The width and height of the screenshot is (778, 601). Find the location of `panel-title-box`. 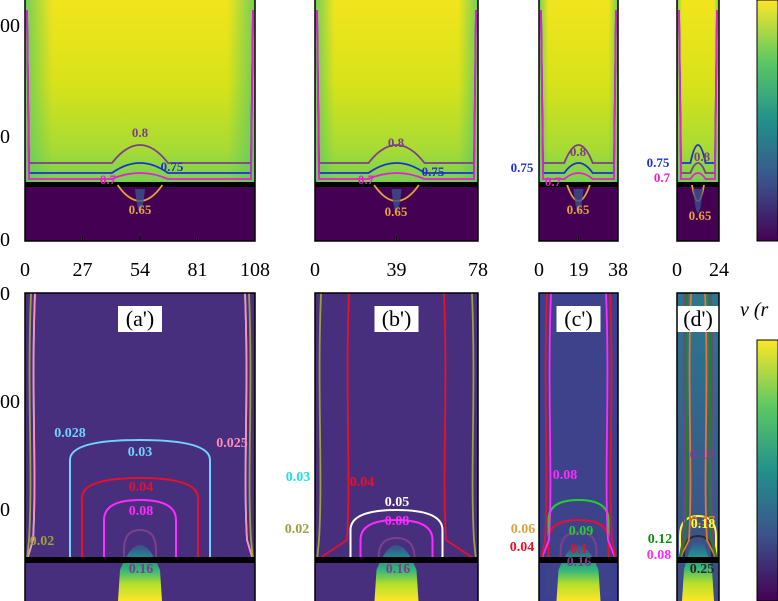

panel-title-box is located at coordinates (698, 319).